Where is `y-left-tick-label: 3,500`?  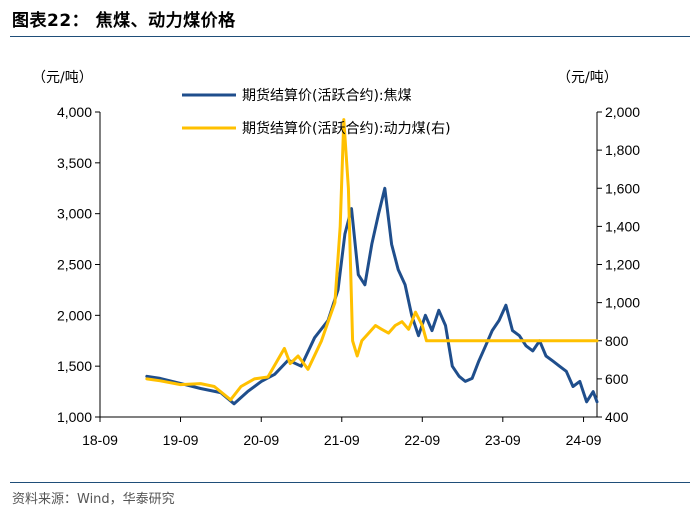 y-left-tick-label: 3,500 is located at coordinates (74, 163).